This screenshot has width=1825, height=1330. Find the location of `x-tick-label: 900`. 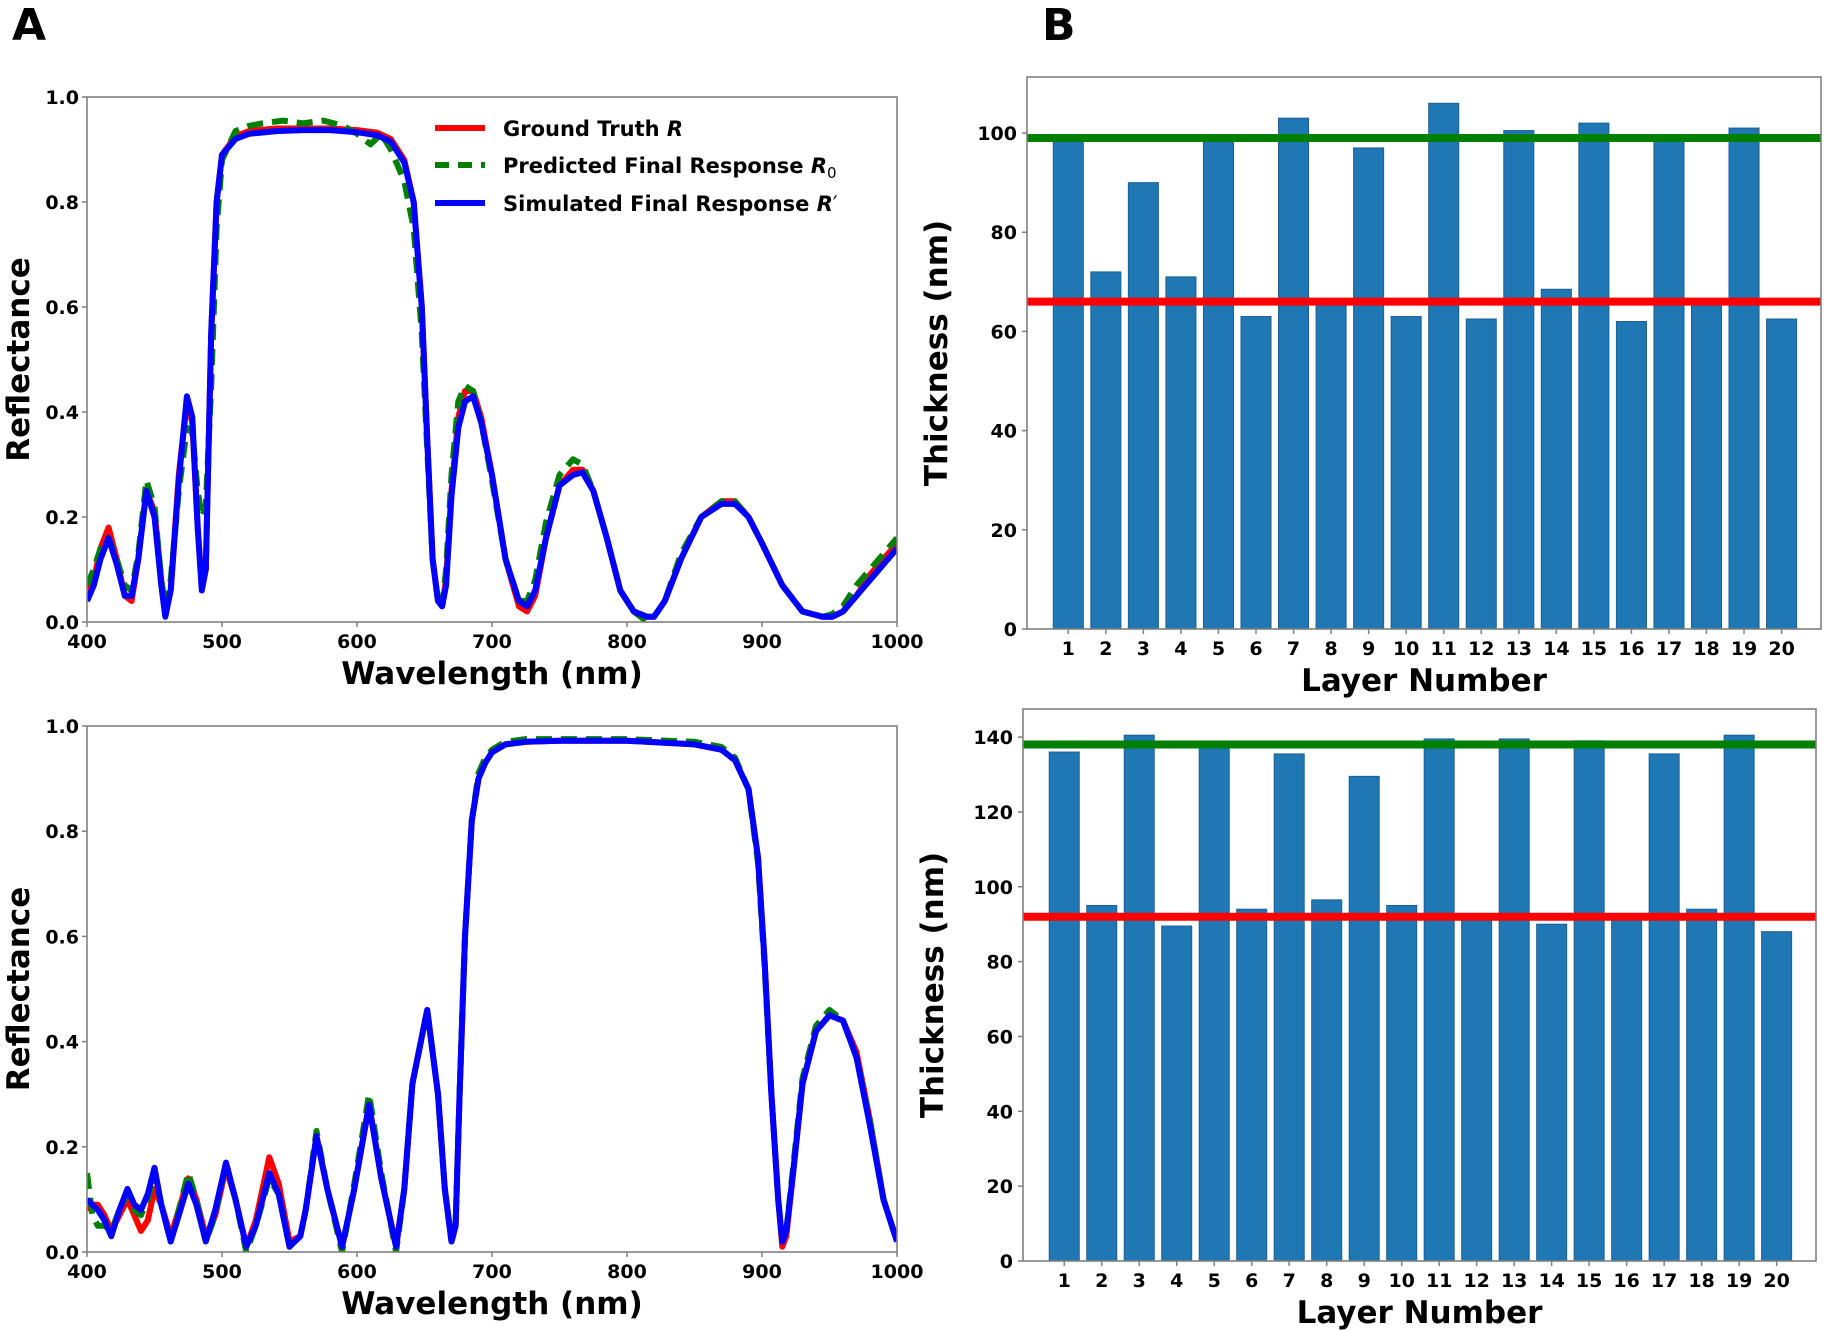

x-tick-label: 900 is located at coordinates (762, 1272).